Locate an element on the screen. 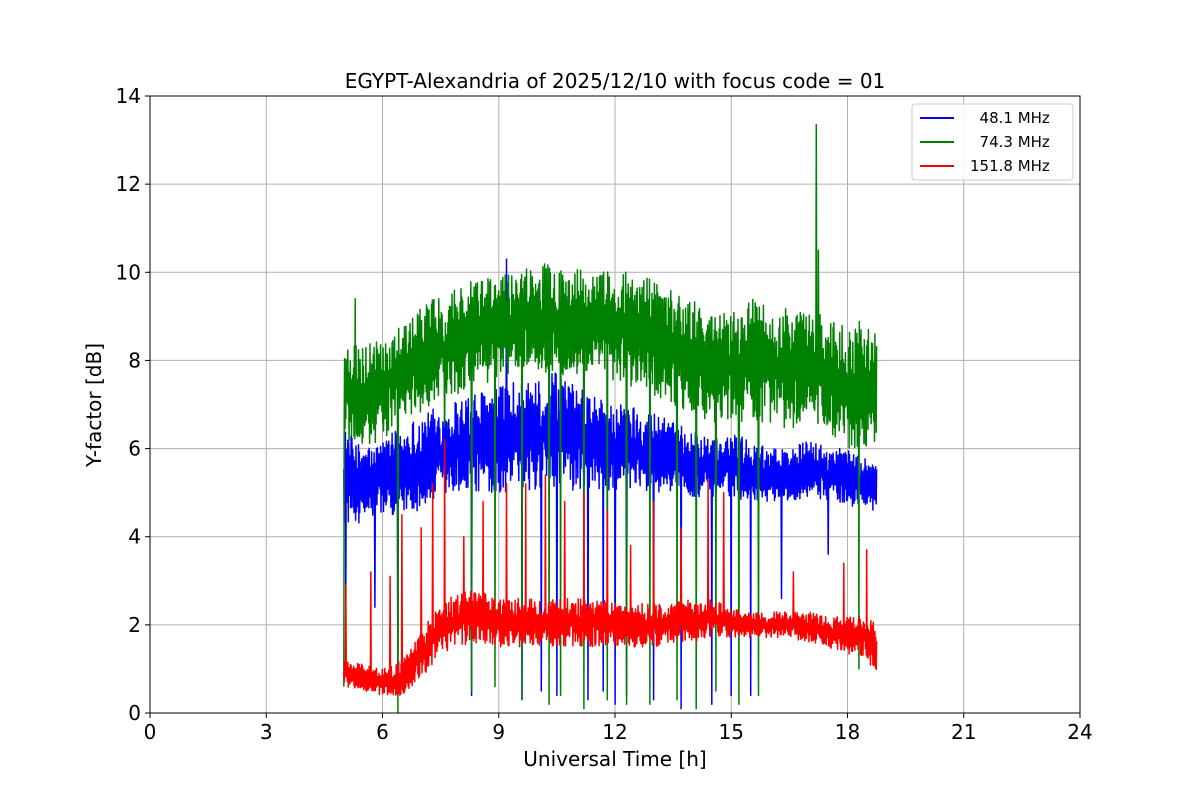  series-line is located at coordinates (610, 567).